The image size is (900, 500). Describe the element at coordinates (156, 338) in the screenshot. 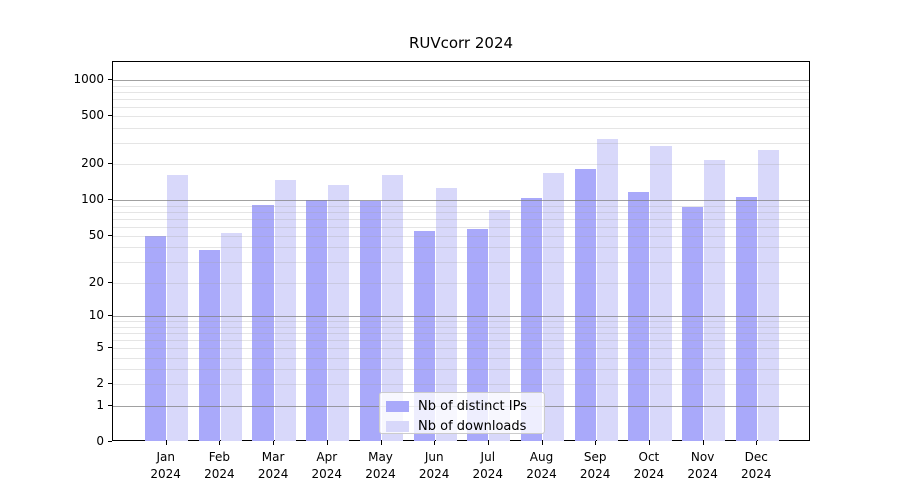

I see `bar-ips-jan` at that location.